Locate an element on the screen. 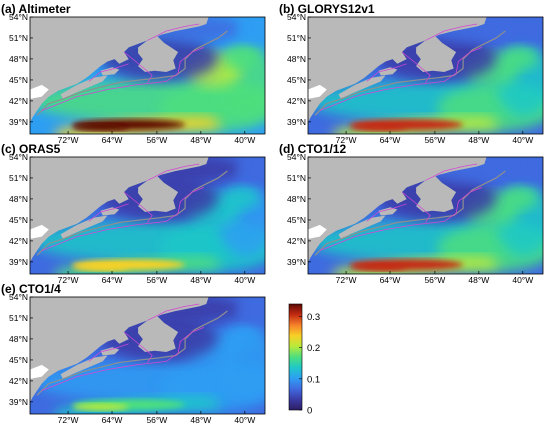 The image size is (550, 431). colorbar-tick-label: 0 is located at coordinates (309, 411).